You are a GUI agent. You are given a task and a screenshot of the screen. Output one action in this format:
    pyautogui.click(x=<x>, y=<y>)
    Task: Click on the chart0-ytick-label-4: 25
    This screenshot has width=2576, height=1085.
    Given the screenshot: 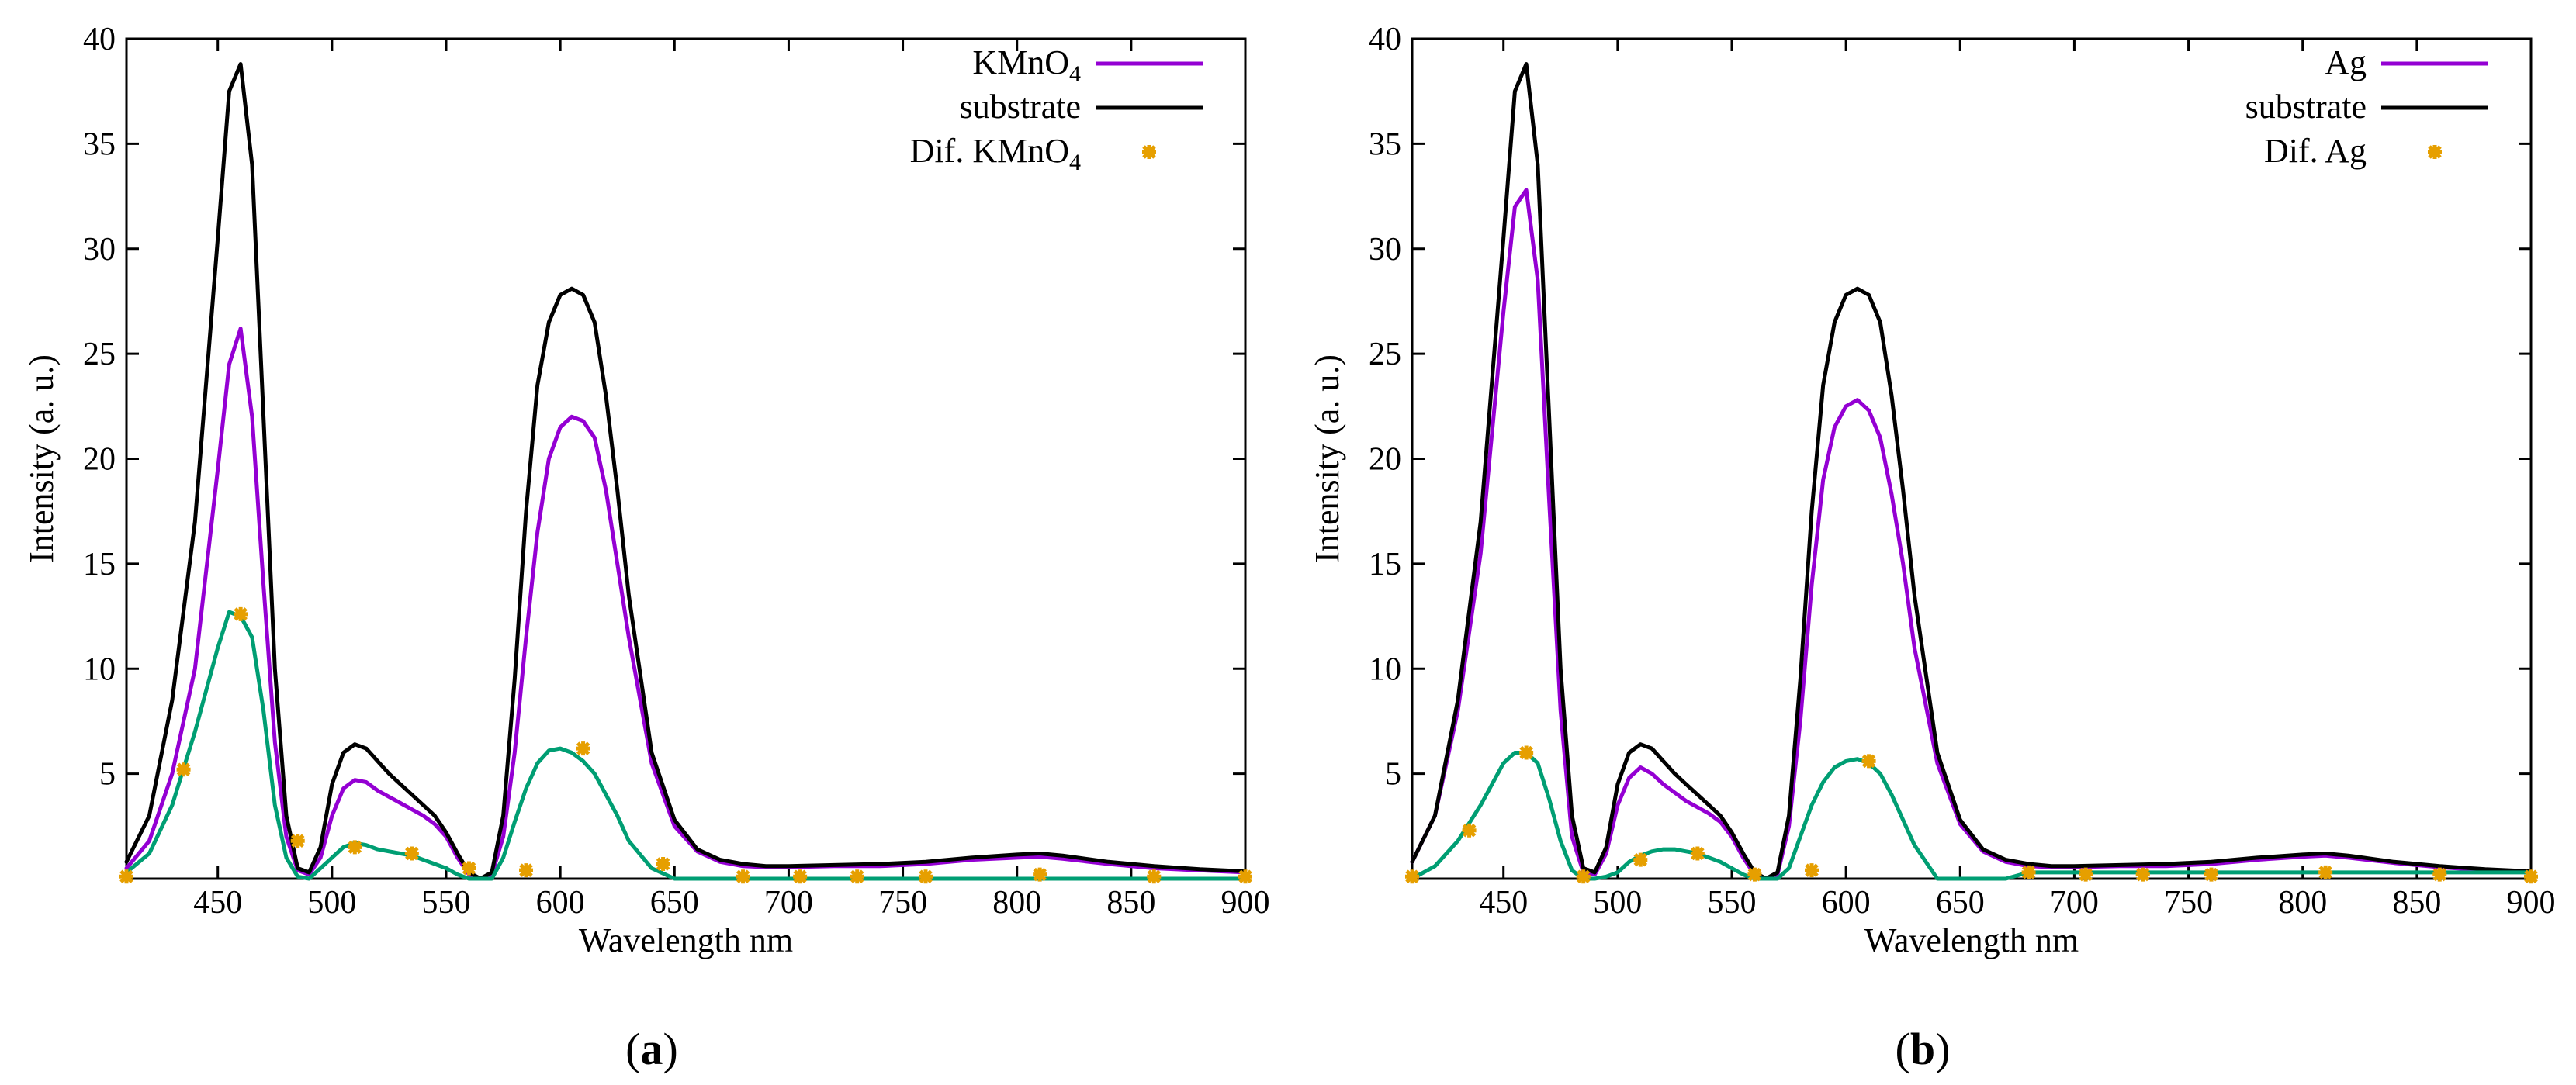 What is the action you would take?
    pyautogui.click(x=99, y=354)
    